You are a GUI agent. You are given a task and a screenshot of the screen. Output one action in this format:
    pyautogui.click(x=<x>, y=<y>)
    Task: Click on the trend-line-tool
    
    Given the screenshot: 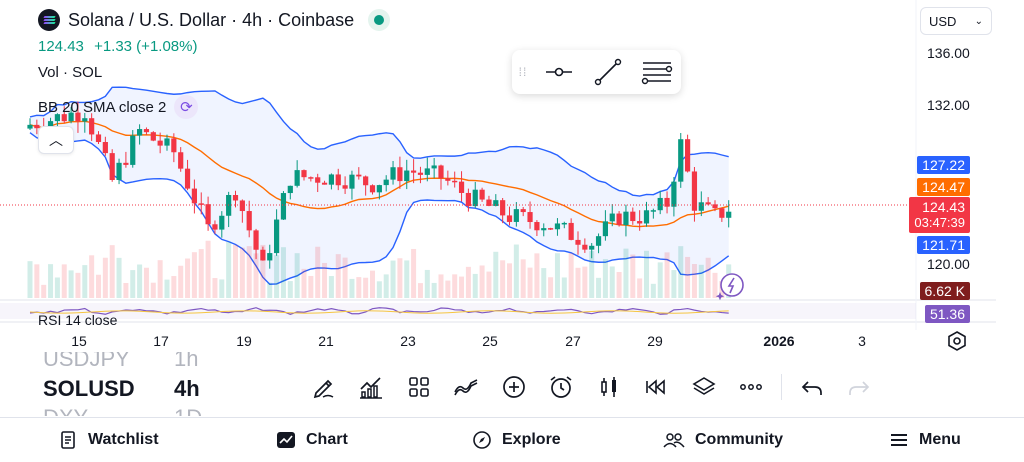 What is the action you would take?
    pyautogui.click(x=607, y=72)
    